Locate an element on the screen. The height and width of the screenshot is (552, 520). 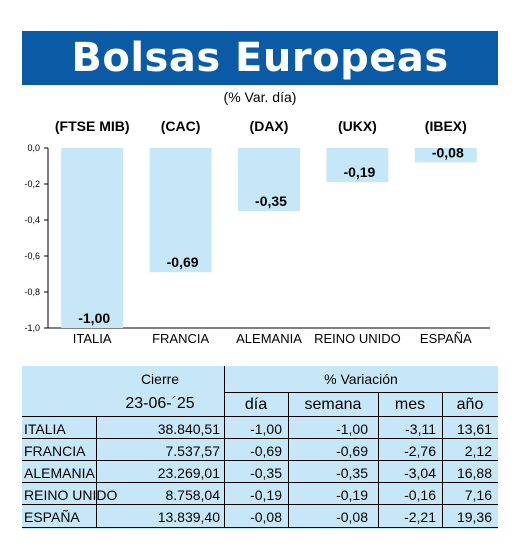
row-cierre: 23.269,01 is located at coordinates (188, 473).